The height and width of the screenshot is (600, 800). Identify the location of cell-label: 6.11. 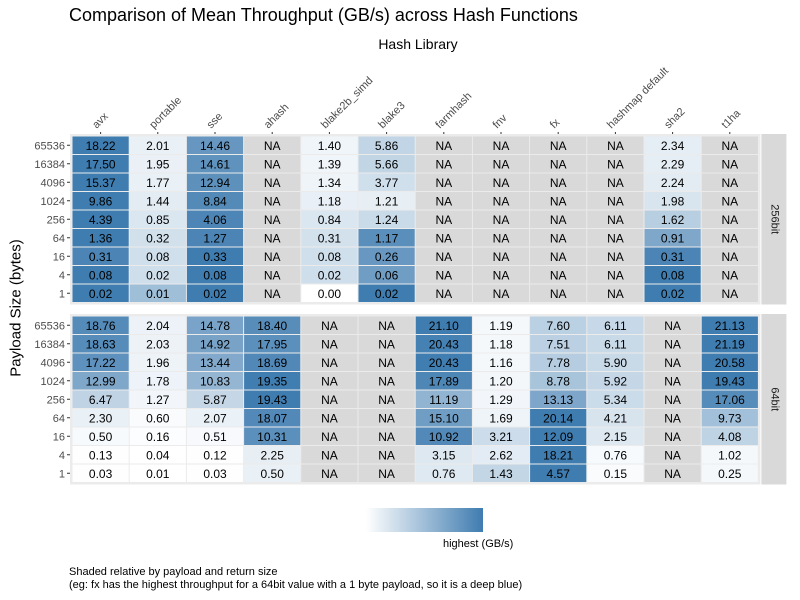
(615, 326).